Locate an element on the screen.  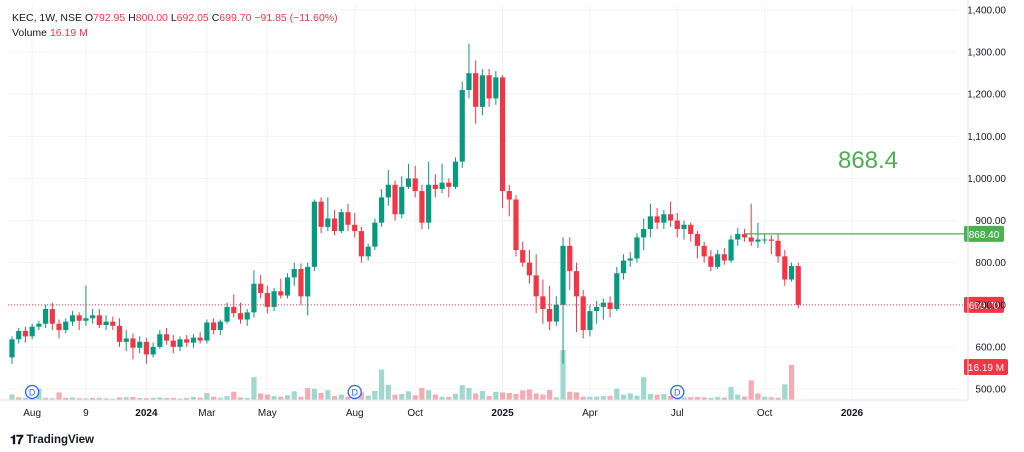
target-price-tag is located at coordinates (984, 233).